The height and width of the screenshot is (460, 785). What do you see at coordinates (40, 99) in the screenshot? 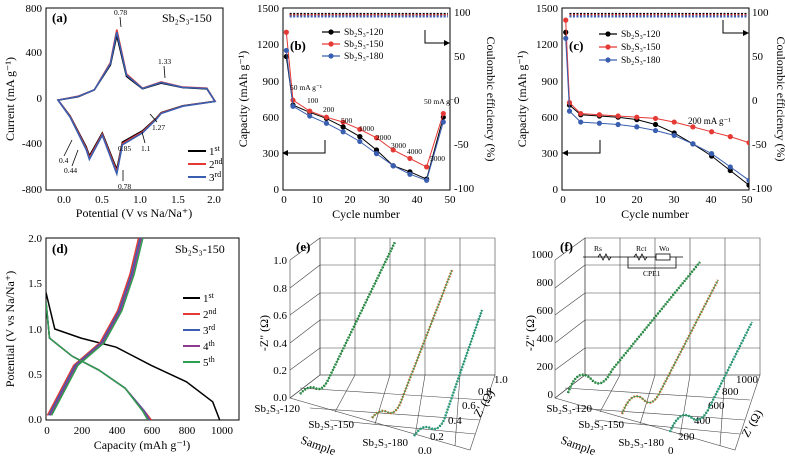
I see `panel-a-ytick: 0` at bounding box center [40, 99].